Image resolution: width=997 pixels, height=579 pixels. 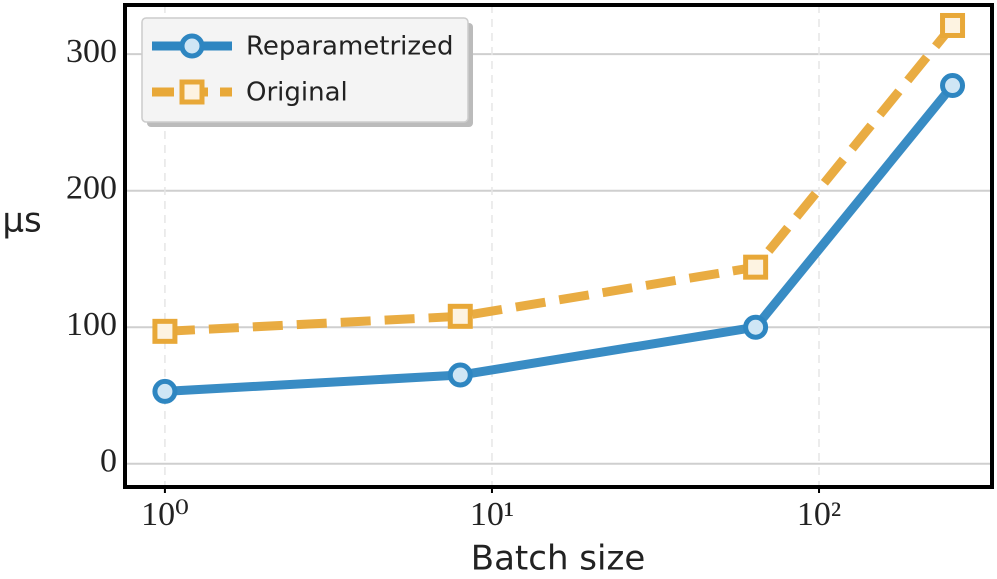 I want to click on y-tick-label: 100, so click(x=91, y=324).